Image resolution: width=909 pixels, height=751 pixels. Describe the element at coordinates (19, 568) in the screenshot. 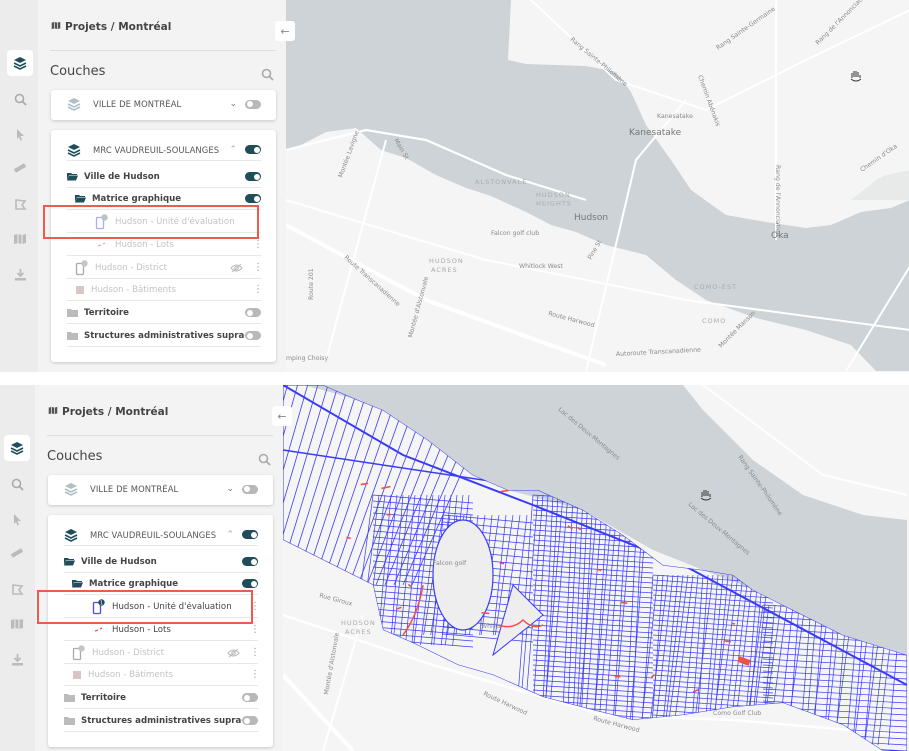

I see `tool-rail` at that location.